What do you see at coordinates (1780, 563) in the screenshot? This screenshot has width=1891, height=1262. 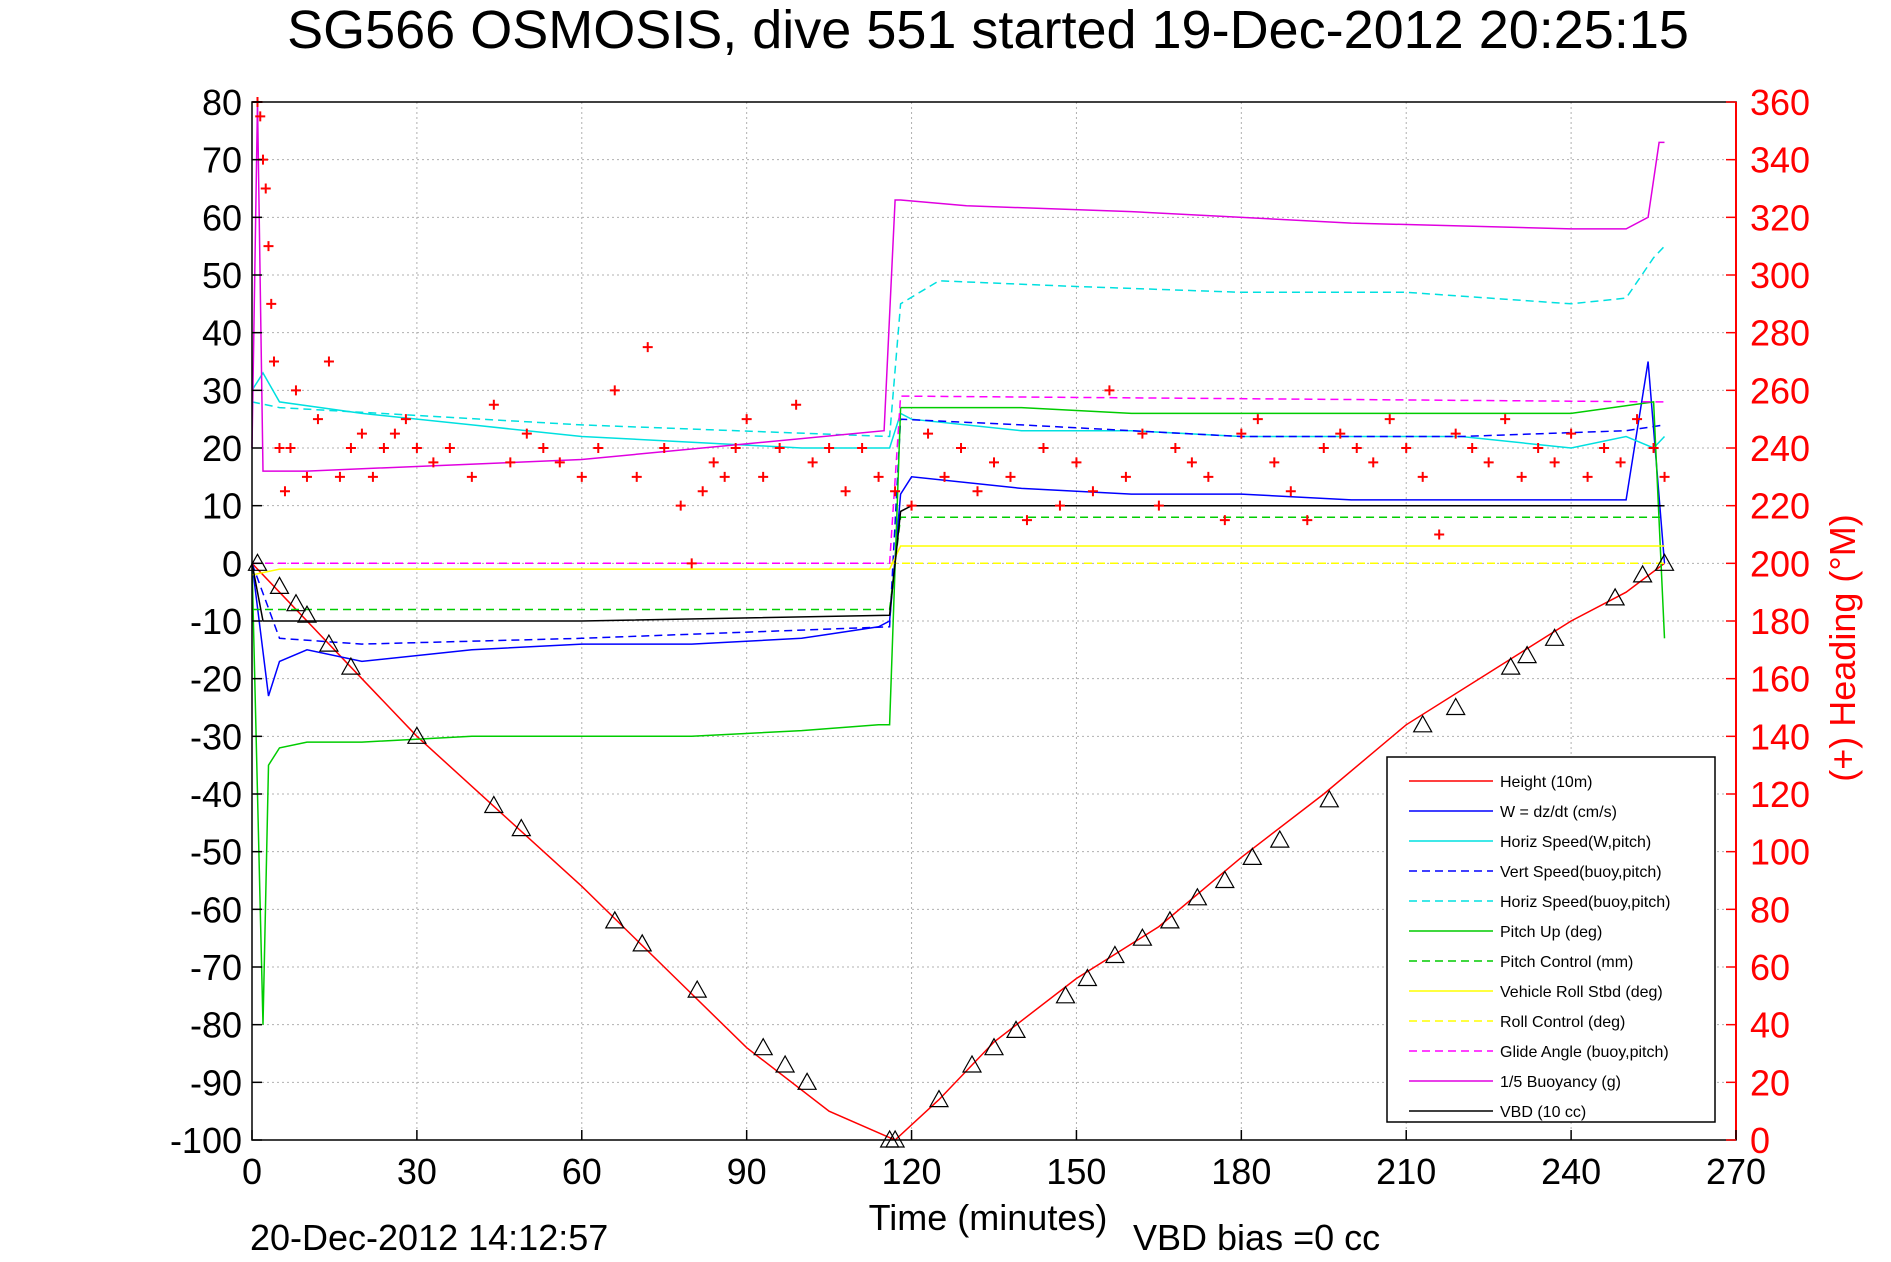 I see `right-y-tick-label: 200` at bounding box center [1780, 563].